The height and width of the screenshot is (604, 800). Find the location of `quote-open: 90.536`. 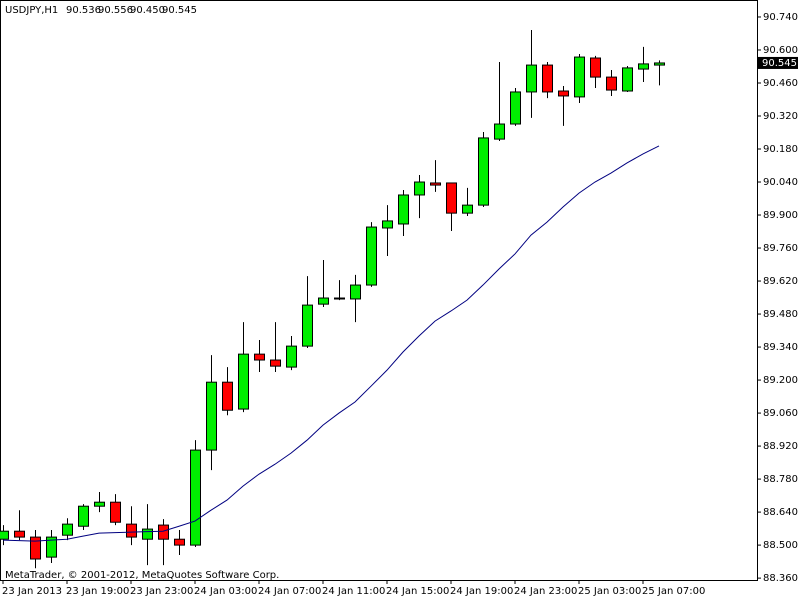

quote-open: 90.536 is located at coordinates (83, 10).